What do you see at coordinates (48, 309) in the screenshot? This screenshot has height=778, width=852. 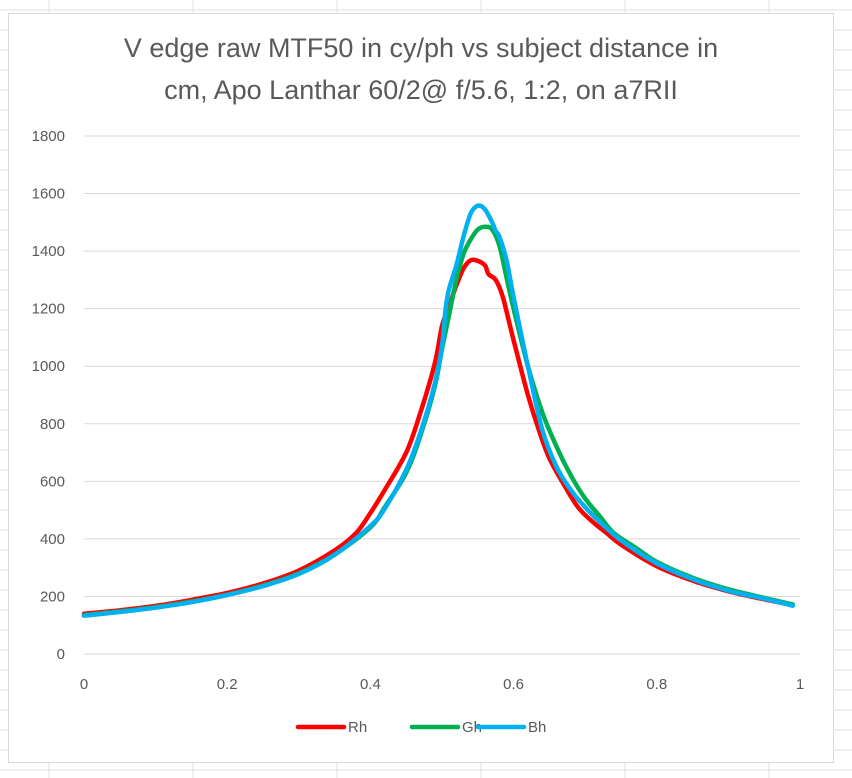 I see `y-tick-label: 1200` at bounding box center [48, 309].